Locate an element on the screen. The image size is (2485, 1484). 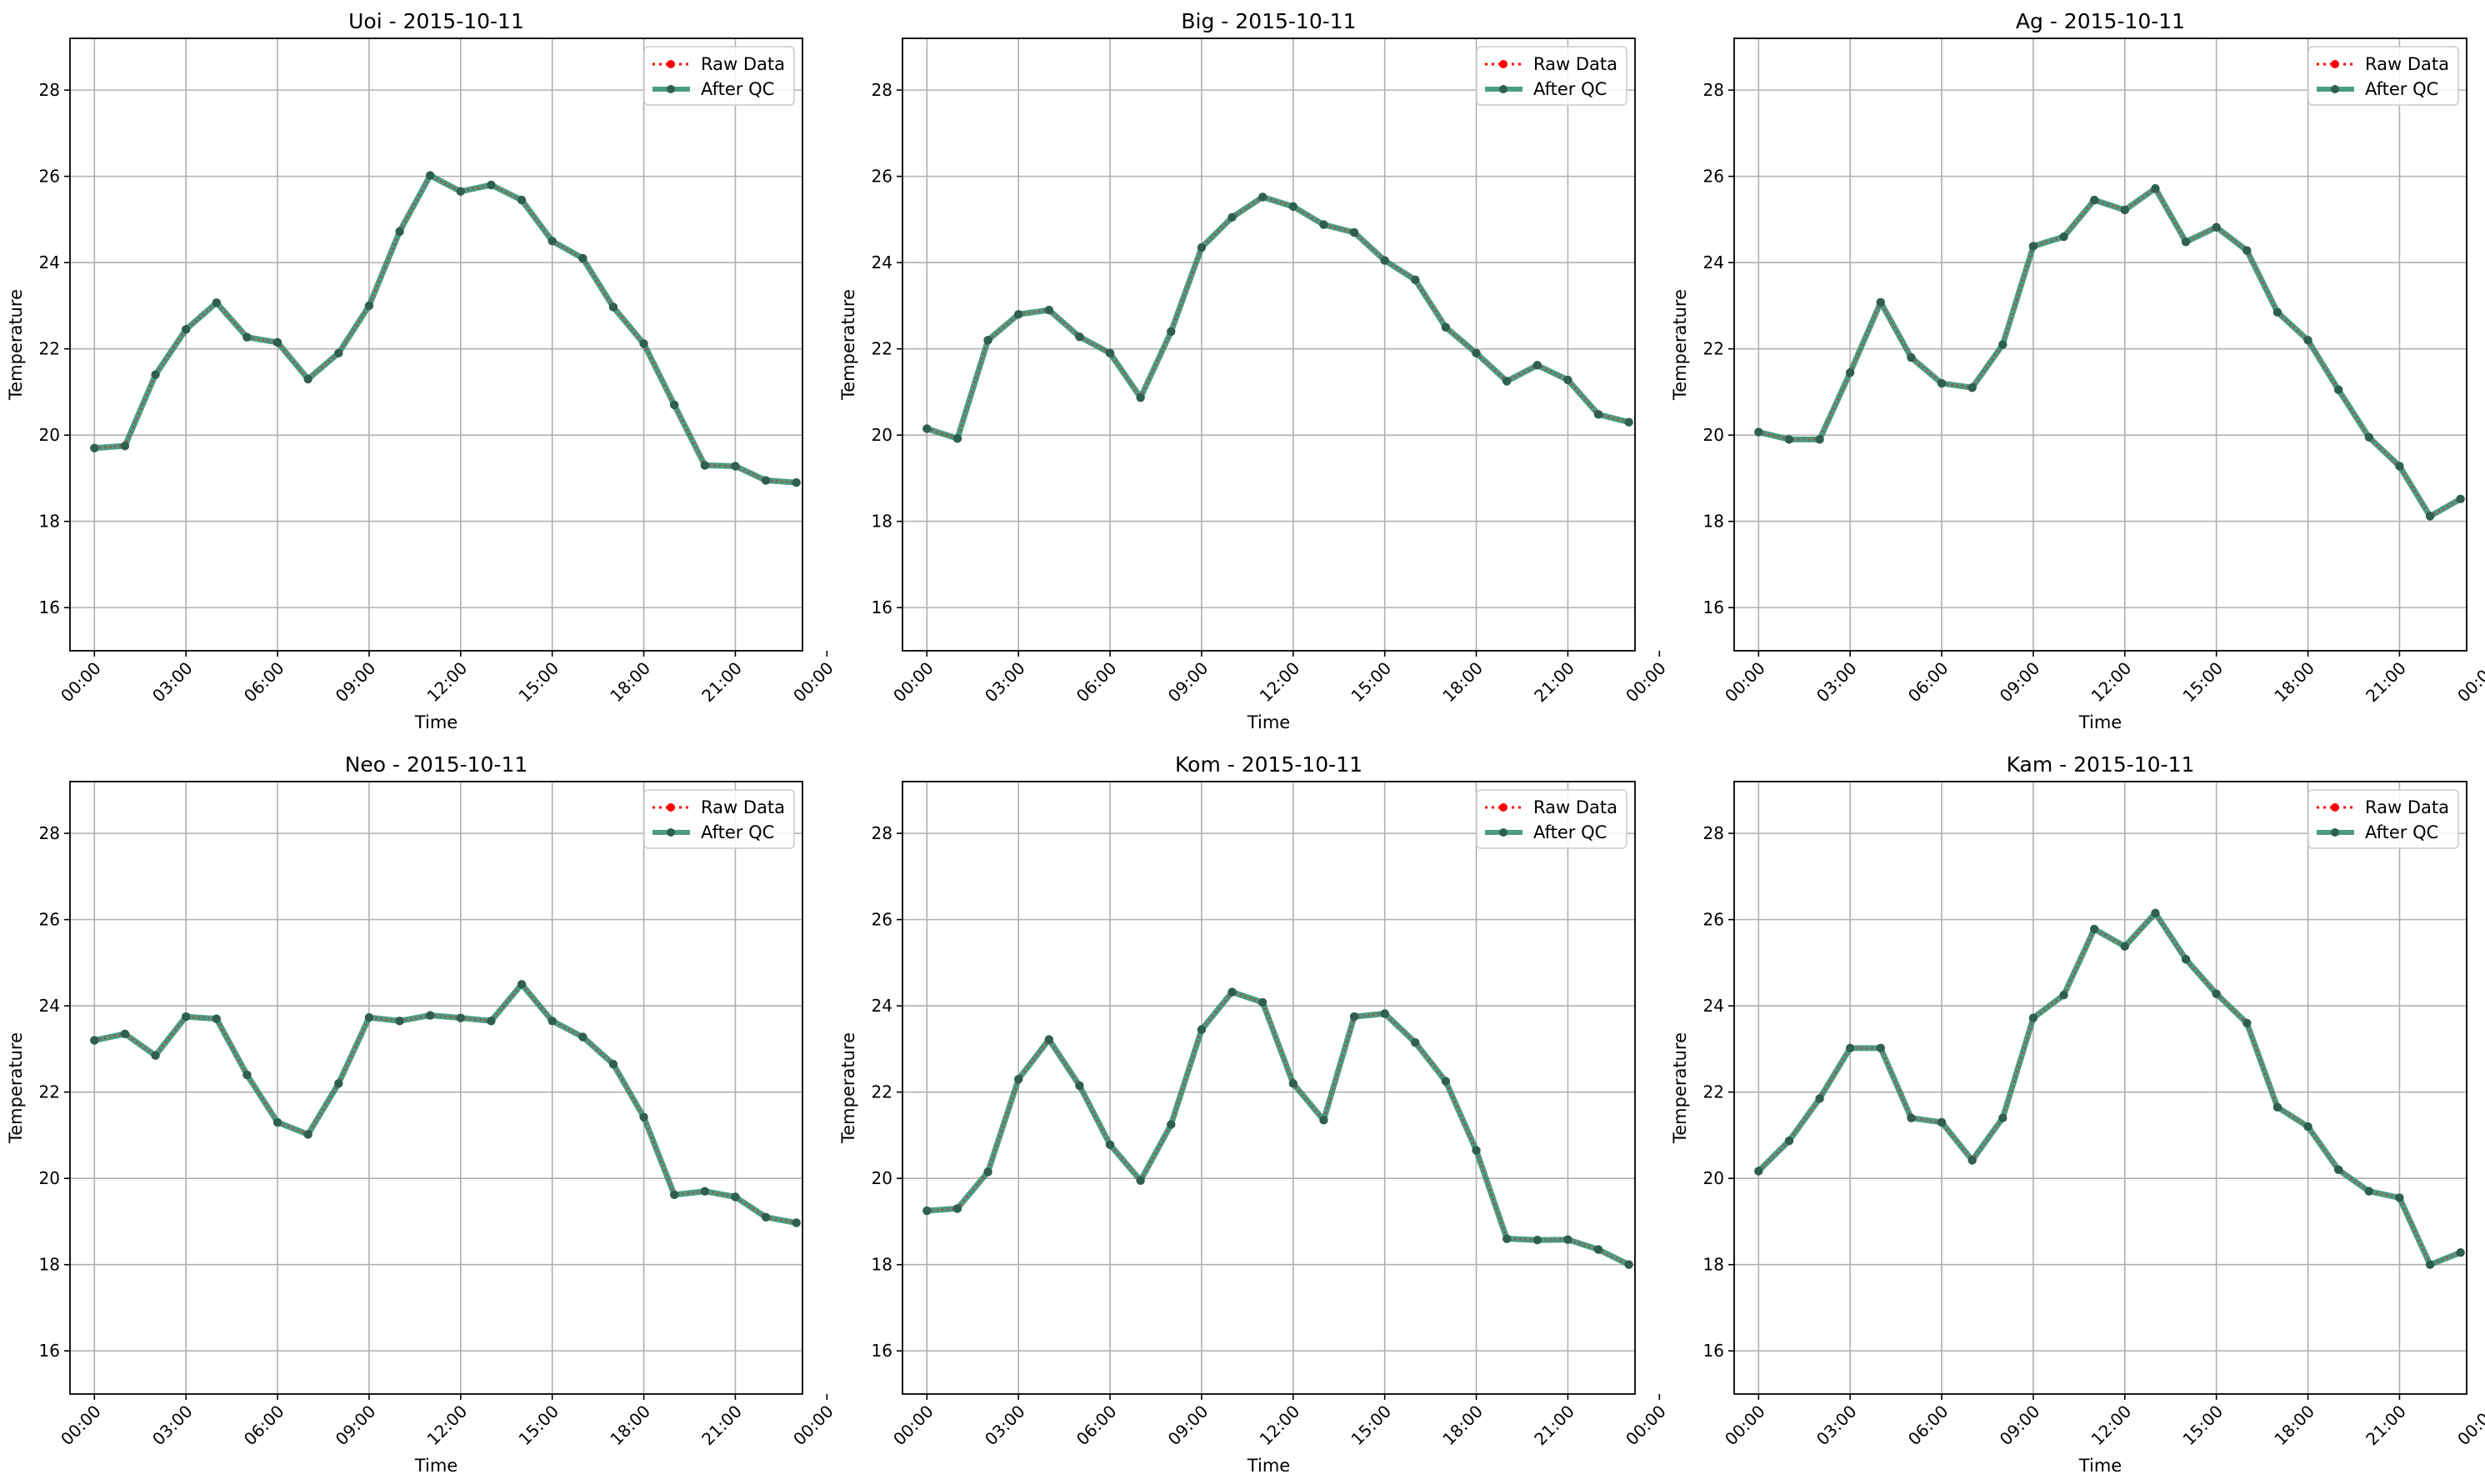
x-tick-label: 12:00 is located at coordinates (2112, 1426).